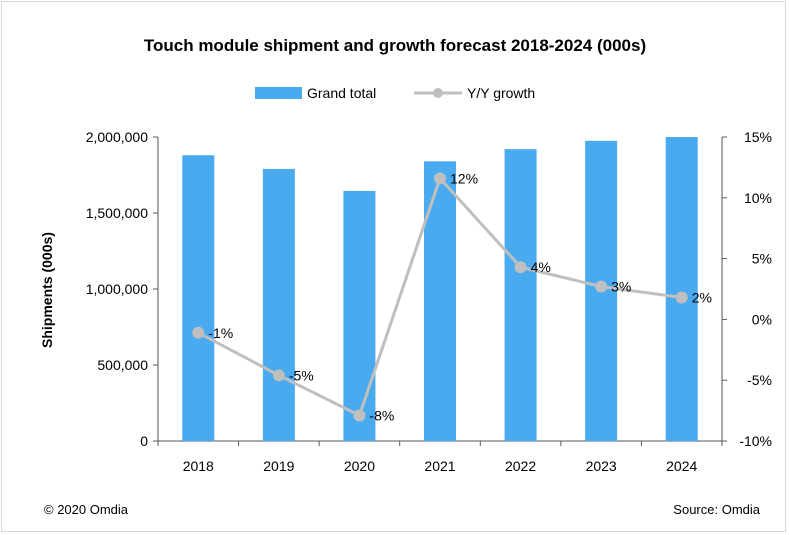 The width and height of the screenshot is (789, 535). Describe the element at coordinates (117, 213) in the screenshot. I see `y-tick-label: 1,500,000` at that location.